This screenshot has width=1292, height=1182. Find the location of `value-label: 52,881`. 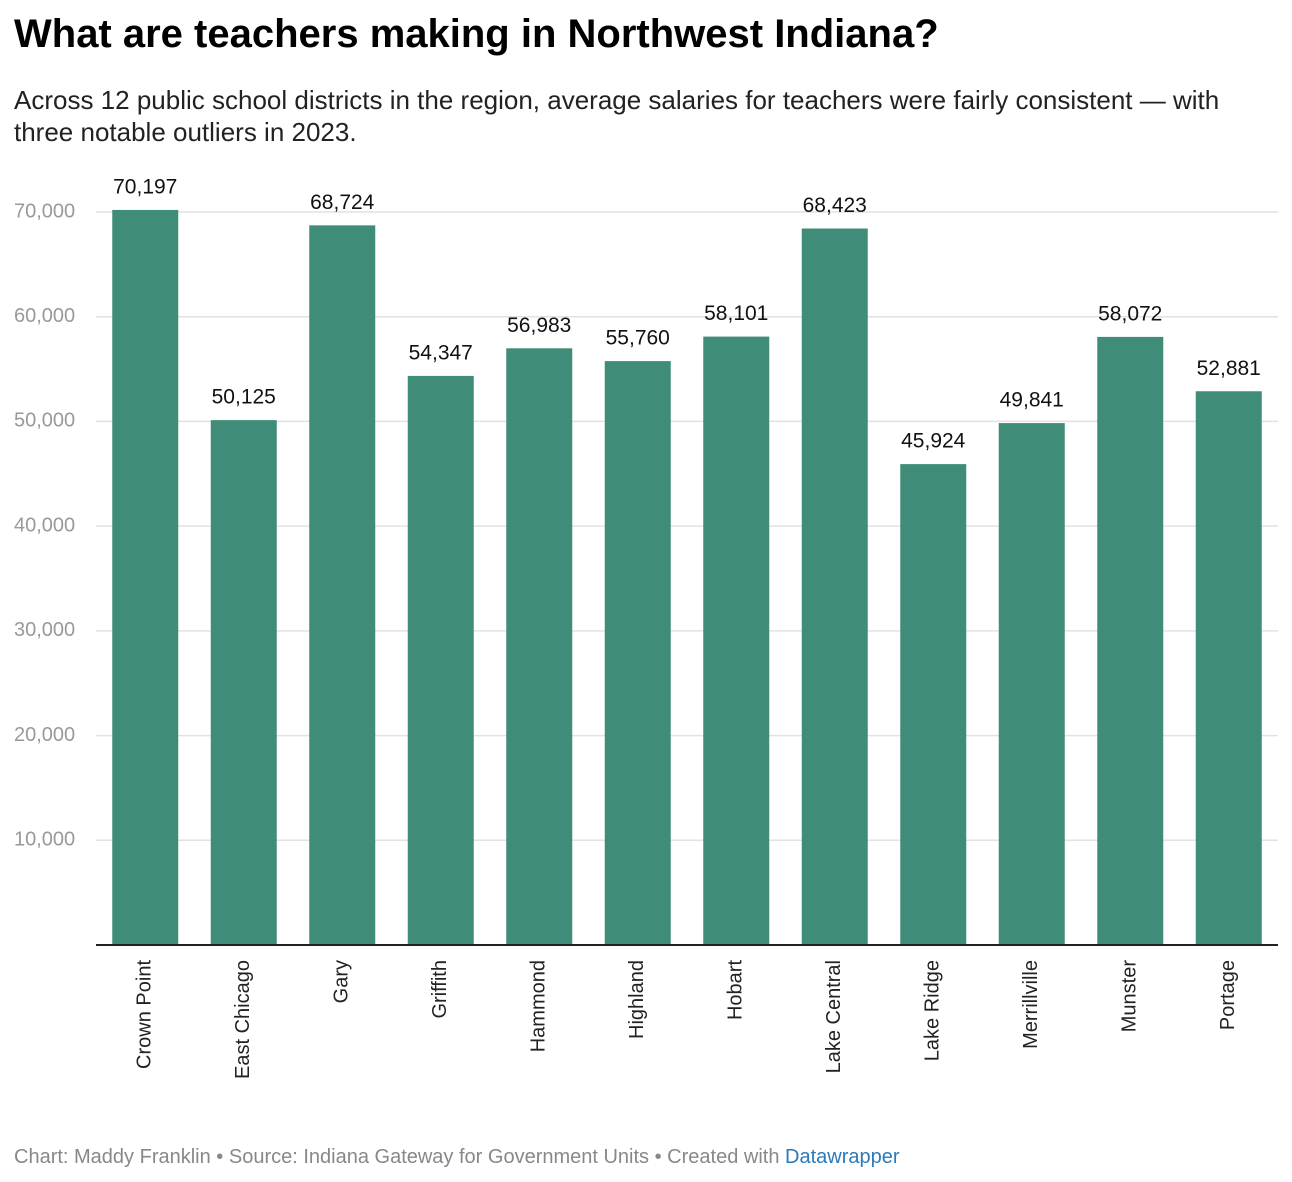

value-label: 52,881 is located at coordinates (1229, 368).